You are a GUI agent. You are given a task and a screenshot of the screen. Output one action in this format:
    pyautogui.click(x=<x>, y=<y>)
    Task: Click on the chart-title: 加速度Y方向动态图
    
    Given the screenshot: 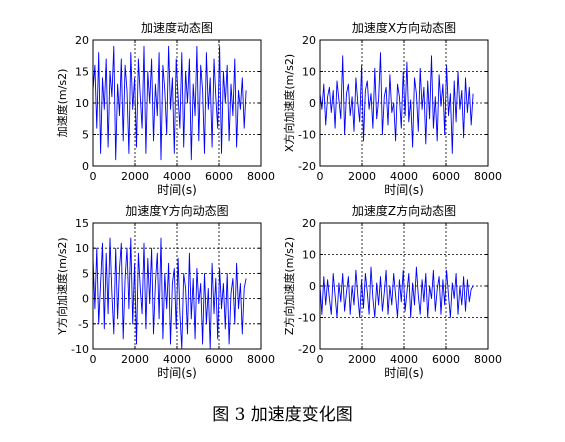 What is the action you would take?
    pyautogui.click(x=176, y=210)
    